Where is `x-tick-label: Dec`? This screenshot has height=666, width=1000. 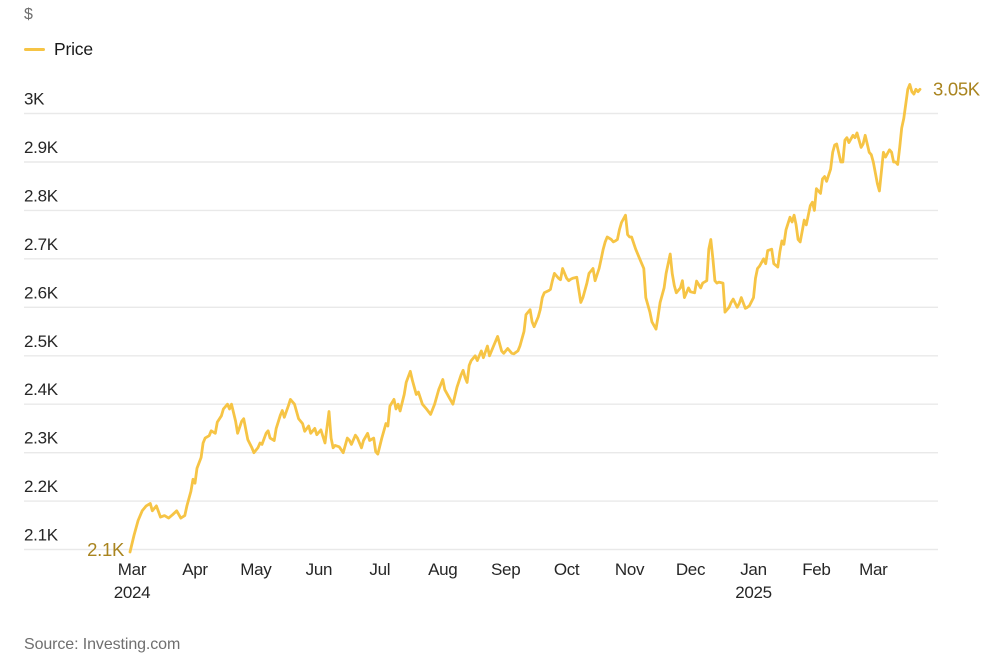 x-tick-label: Dec is located at coordinates (691, 569).